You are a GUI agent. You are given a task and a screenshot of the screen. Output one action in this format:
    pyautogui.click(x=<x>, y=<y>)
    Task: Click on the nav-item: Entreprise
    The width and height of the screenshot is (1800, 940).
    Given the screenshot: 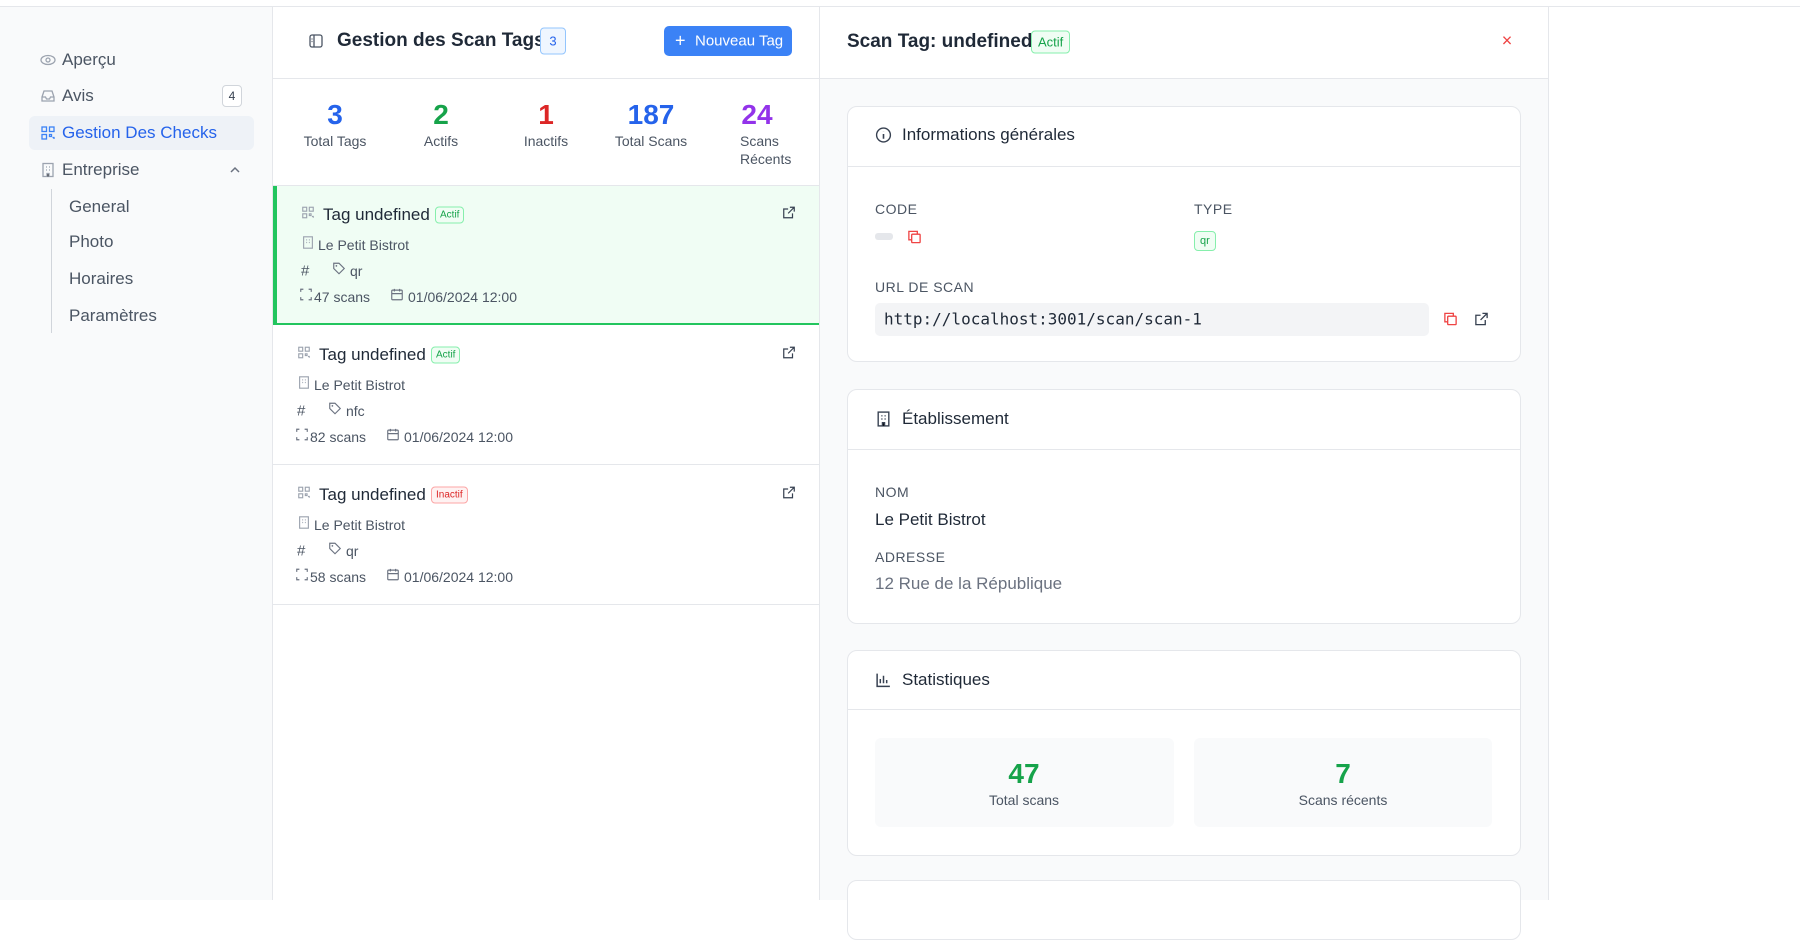 What is the action you would take?
    pyautogui.click(x=101, y=169)
    